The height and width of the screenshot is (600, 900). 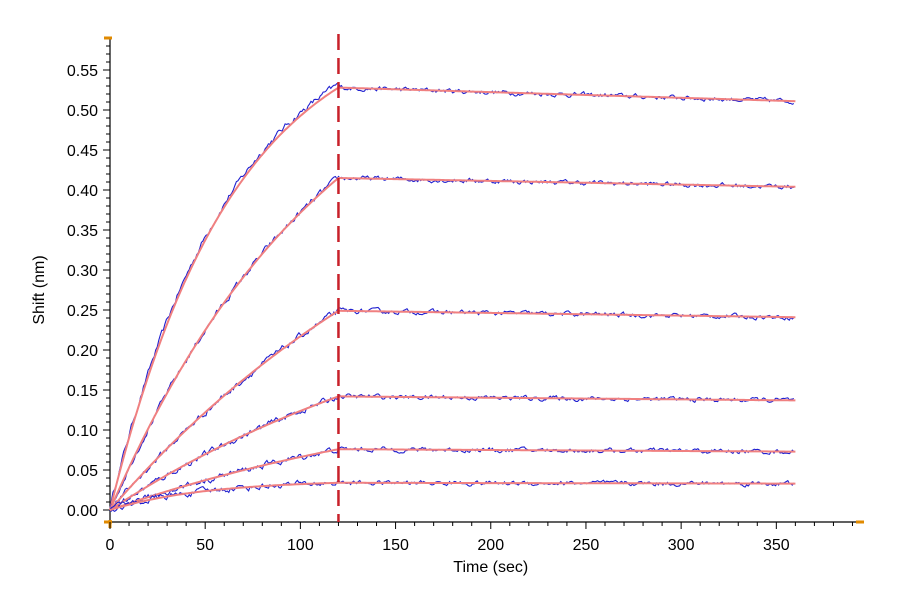 I want to click on series-4-fit-line, so click(x=452, y=453).